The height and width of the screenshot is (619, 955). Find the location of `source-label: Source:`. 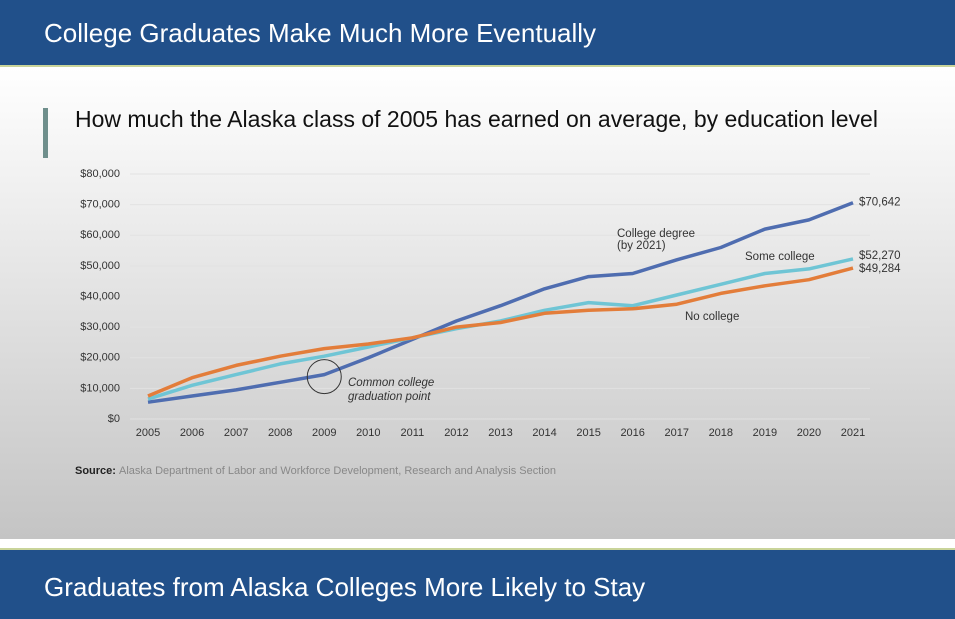

source-label: Source: is located at coordinates (95, 471).